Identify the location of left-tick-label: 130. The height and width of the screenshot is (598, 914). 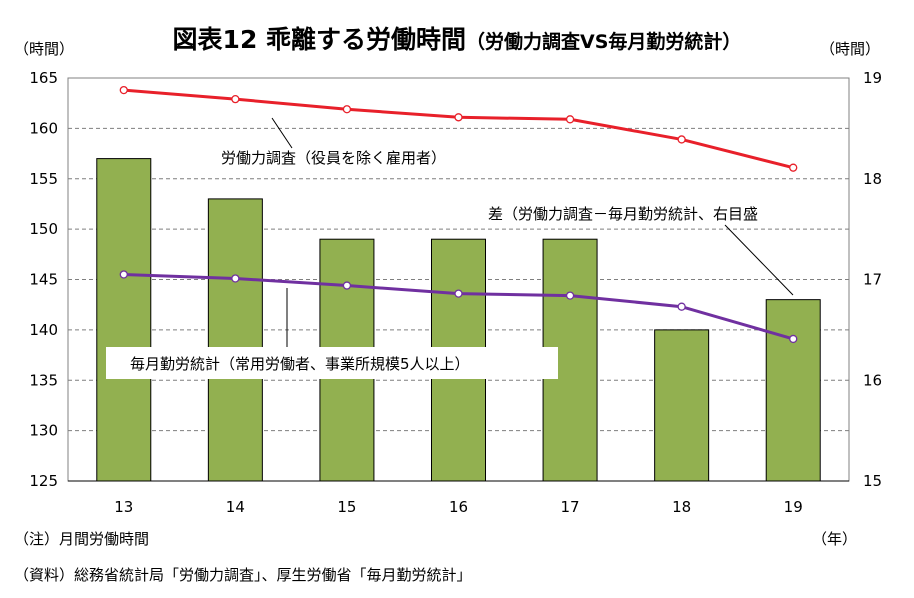
(43, 431).